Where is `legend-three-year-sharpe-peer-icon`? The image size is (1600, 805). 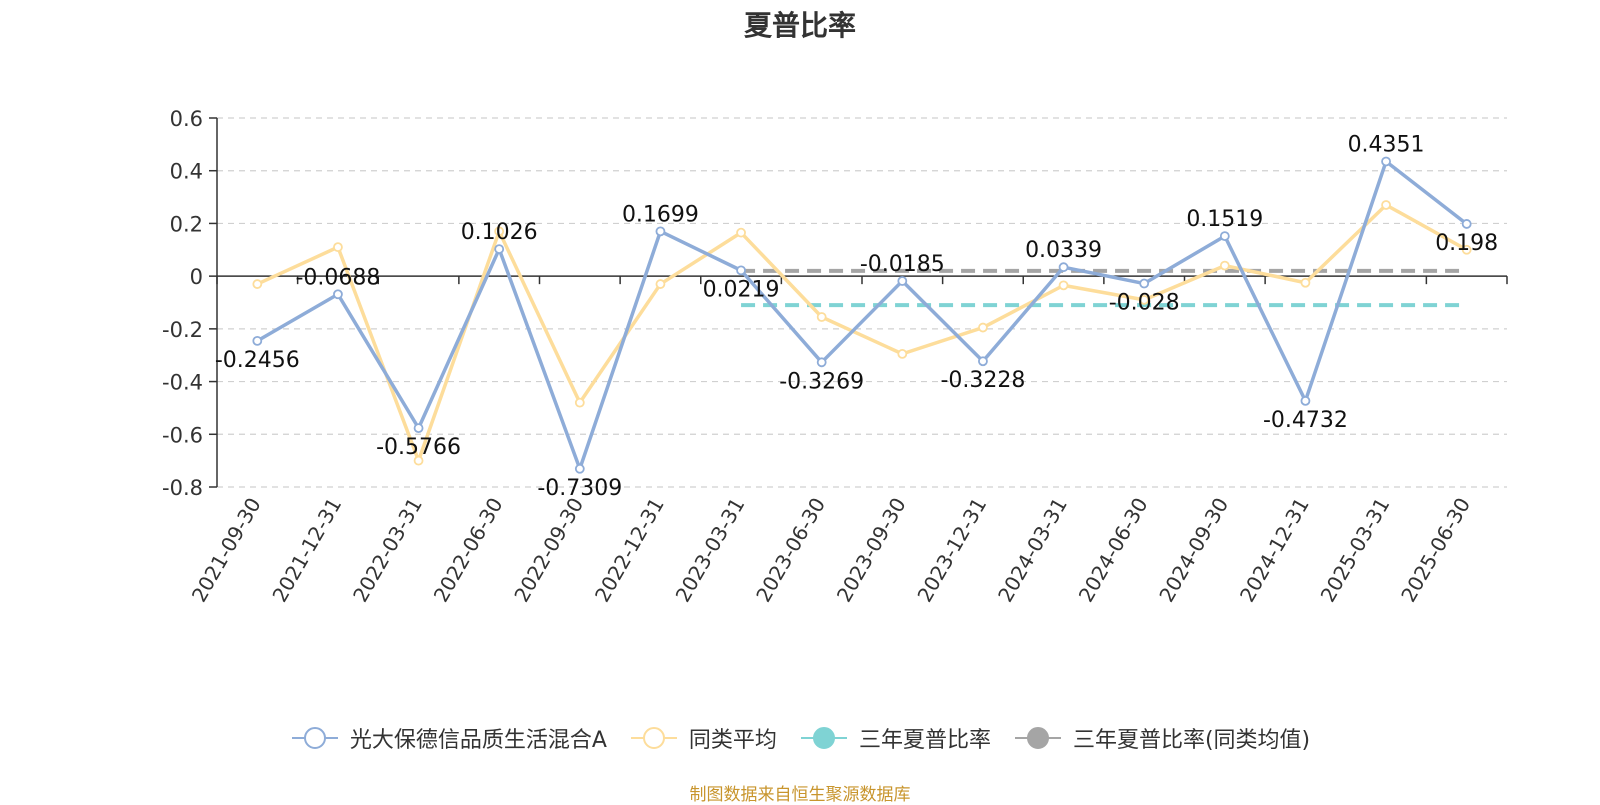
legend-three-year-sharpe-peer-icon is located at coordinates (1037, 738).